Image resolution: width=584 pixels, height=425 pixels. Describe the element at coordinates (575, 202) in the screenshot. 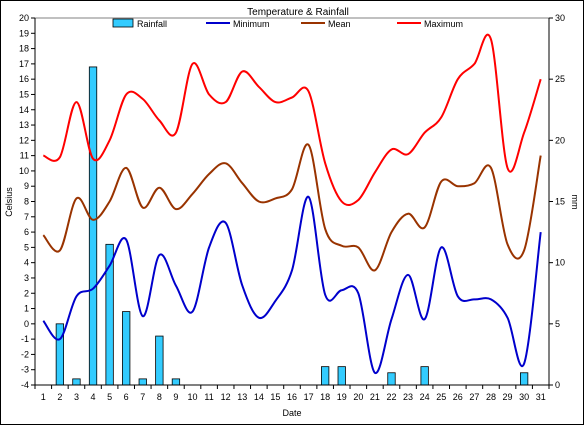

I see `y-axis-right-title: mm` at that location.